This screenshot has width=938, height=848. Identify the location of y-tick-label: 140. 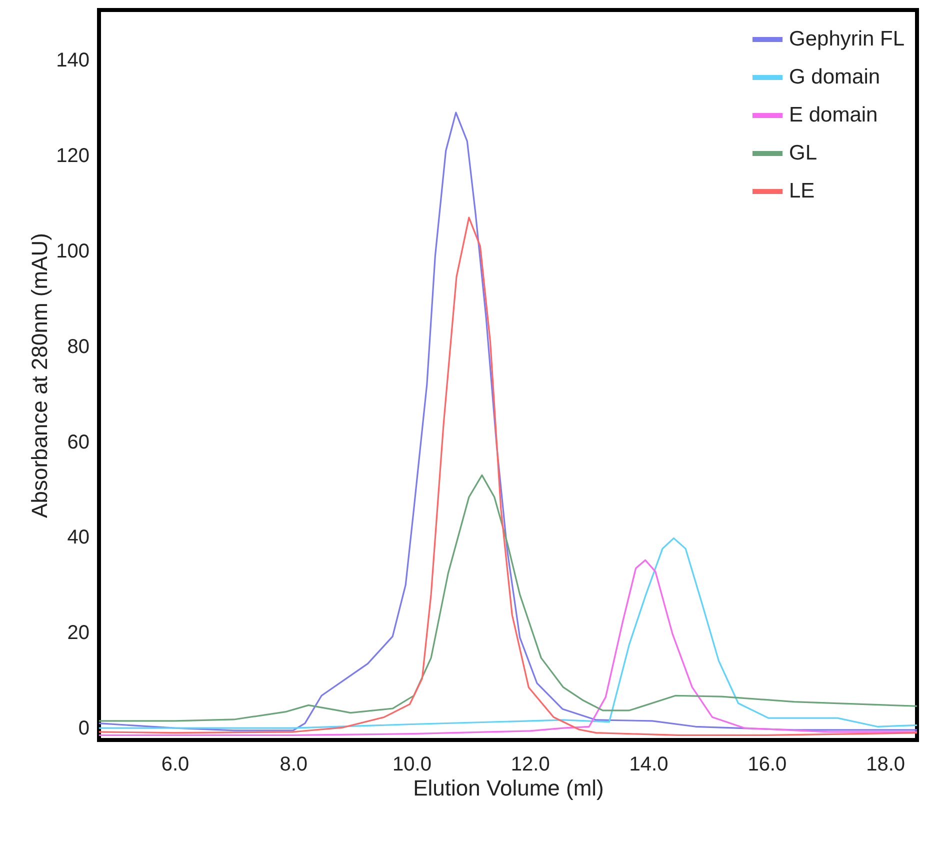
(73, 61).